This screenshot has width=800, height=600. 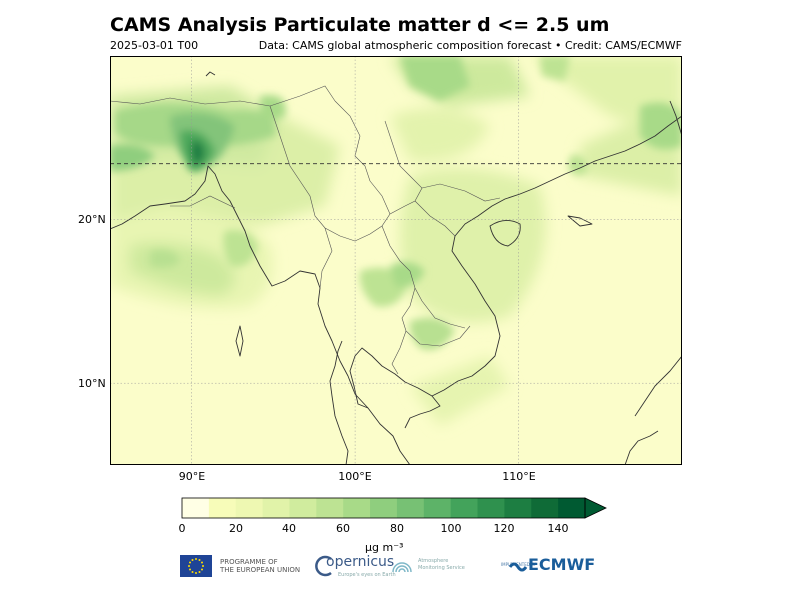 What do you see at coordinates (323, 566) in the screenshot?
I see `copernicus-c-icon` at bounding box center [323, 566].